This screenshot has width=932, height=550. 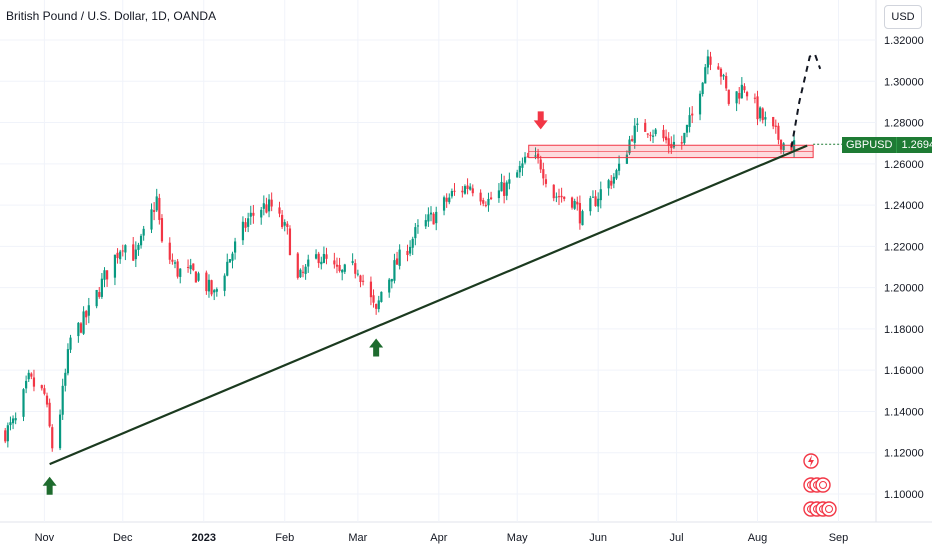 What do you see at coordinates (540, 120) in the screenshot?
I see `down-arrow` at bounding box center [540, 120].